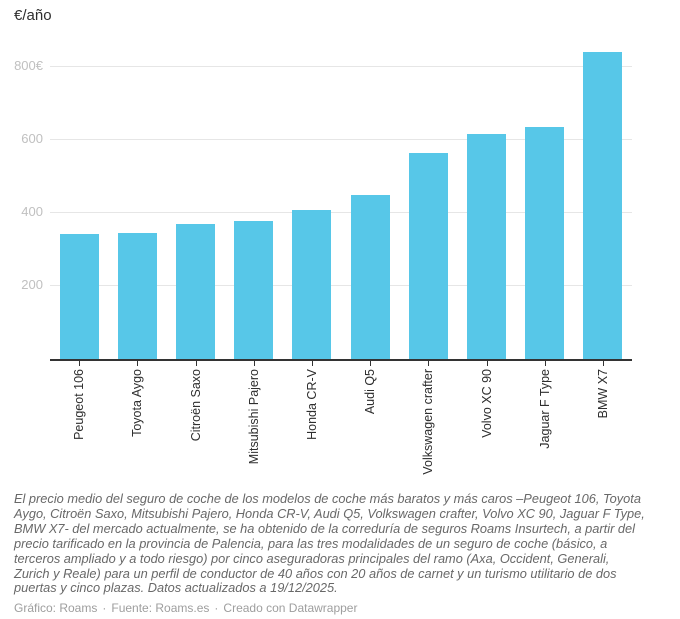 The width and height of the screenshot is (680, 619). Describe the element at coordinates (56, 608) in the screenshot. I see `attribution-graphic: Gráfico: Roams` at that location.